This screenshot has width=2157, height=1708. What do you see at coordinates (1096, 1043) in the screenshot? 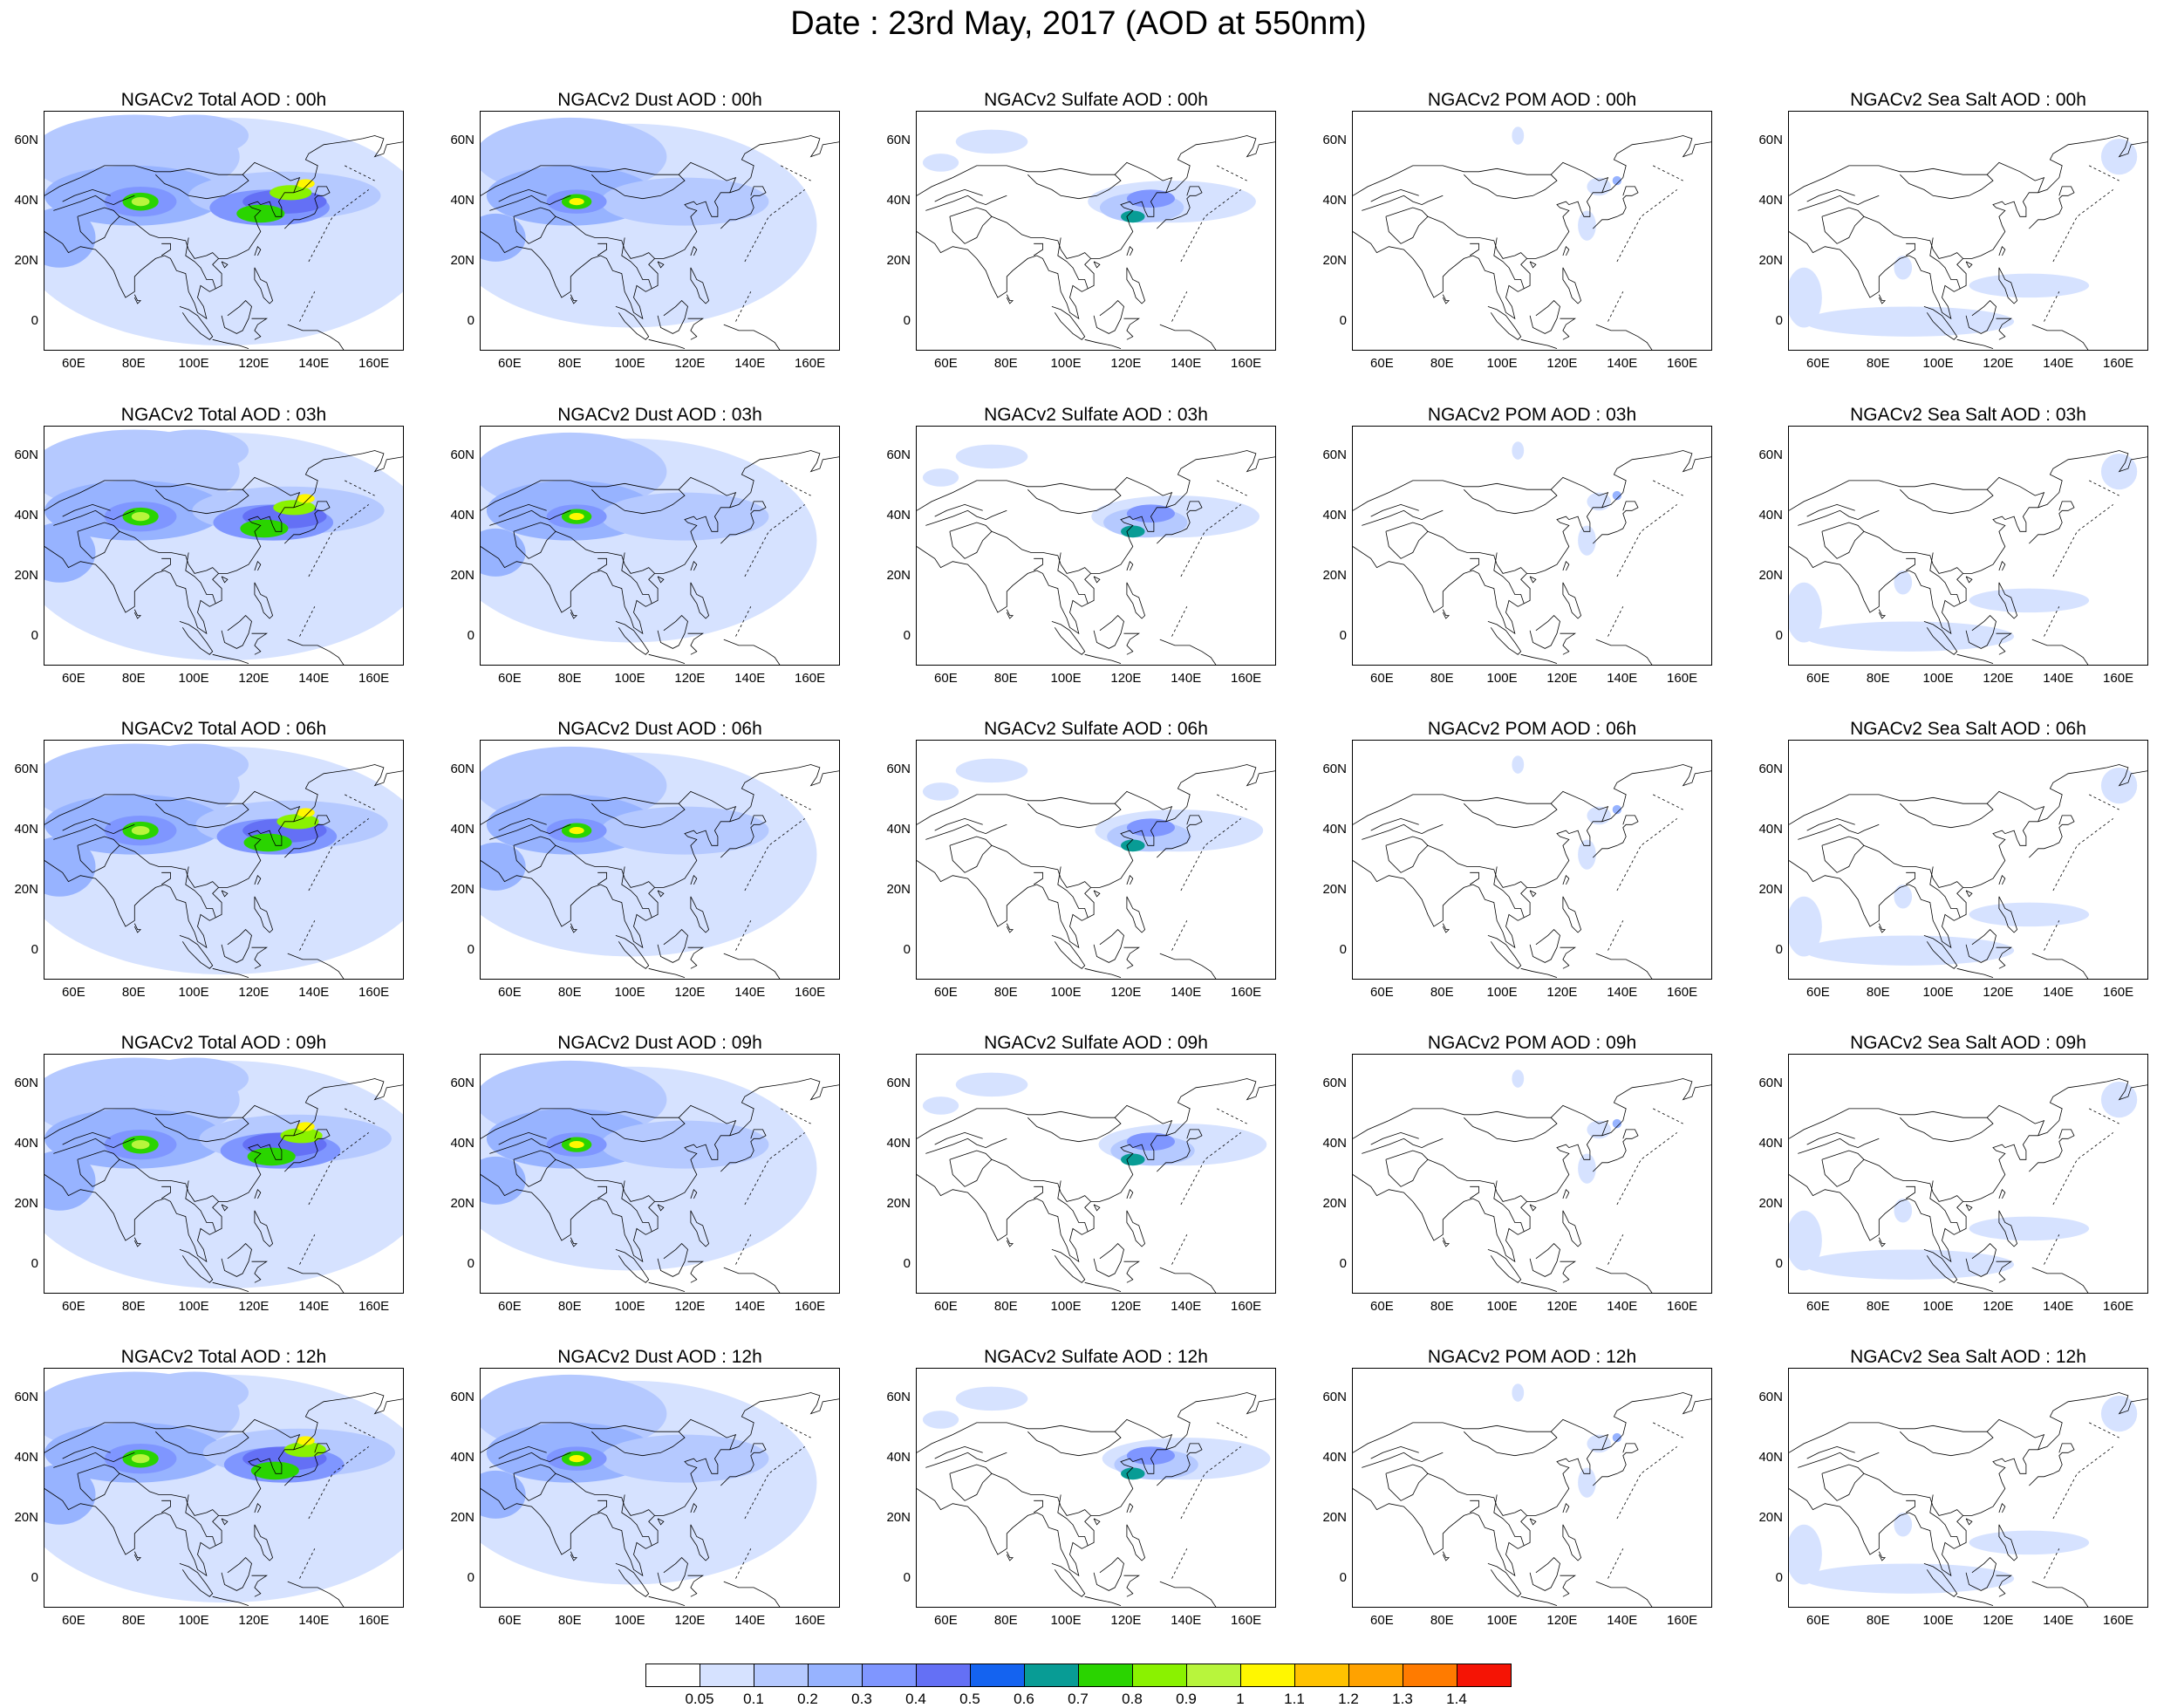
I see `panel-title: NGACv2 Sulfate AOD : 09h` at bounding box center [1096, 1043].